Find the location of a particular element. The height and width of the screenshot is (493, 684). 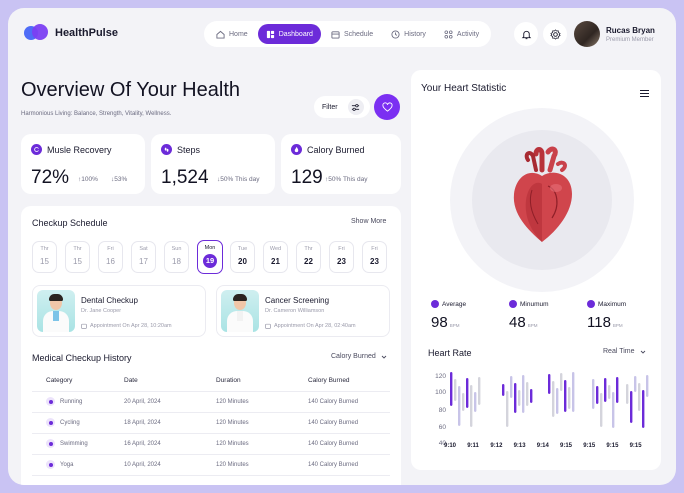

appointment-time-text: Appointment On Apr 28, 02:40am is located at coordinates (315, 326).